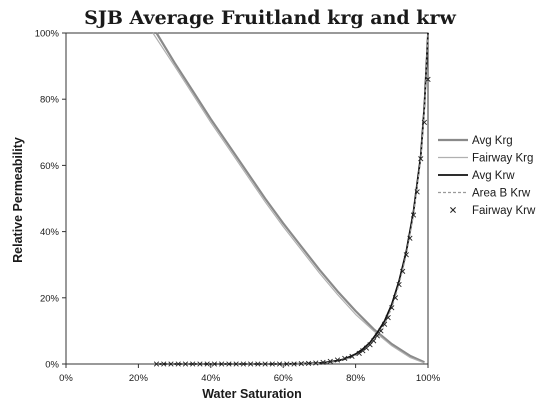 The height and width of the screenshot is (412, 540). What do you see at coordinates (284, 378) in the screenshot?
I see `x-tick-label: 60%` at bounding box center [284, 378].